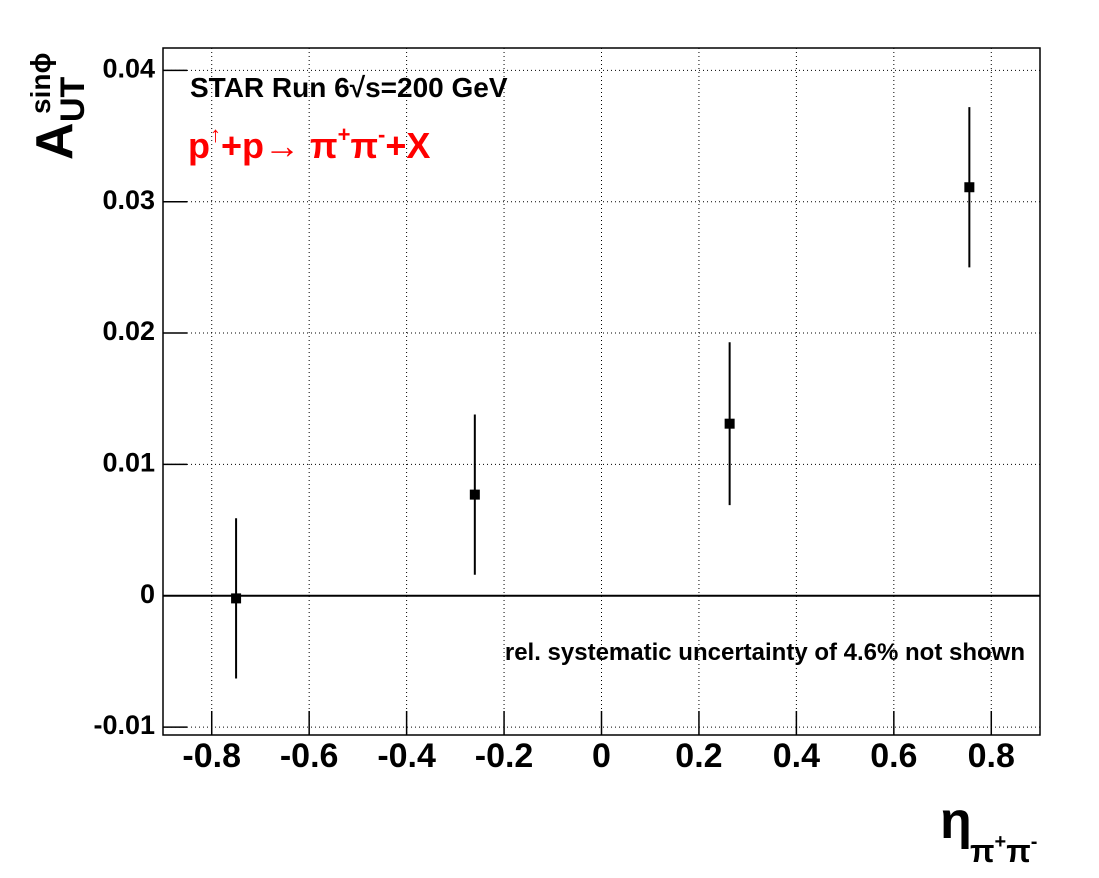 The width and height of the screenshot is (1099, 878). What do you see at coordinates (124, 725) in the screenshot?
I see `y-tick-label: -0.01` at bounding box center [124, 725].